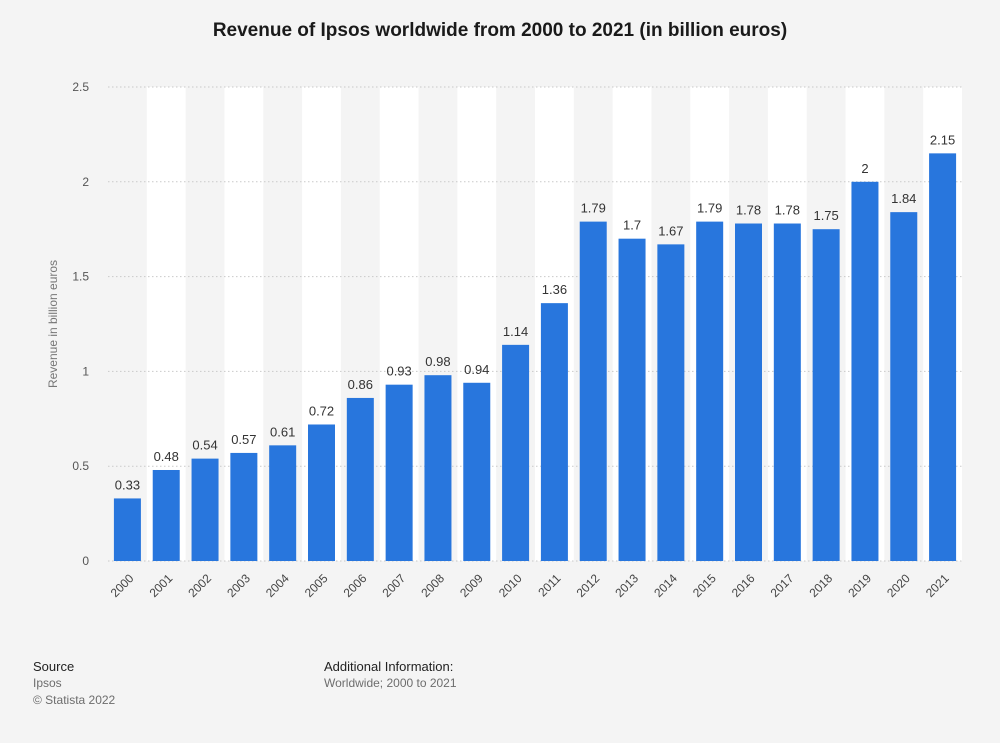  I want to click on x-tick-label-2003: 2003, so click(238, 585).